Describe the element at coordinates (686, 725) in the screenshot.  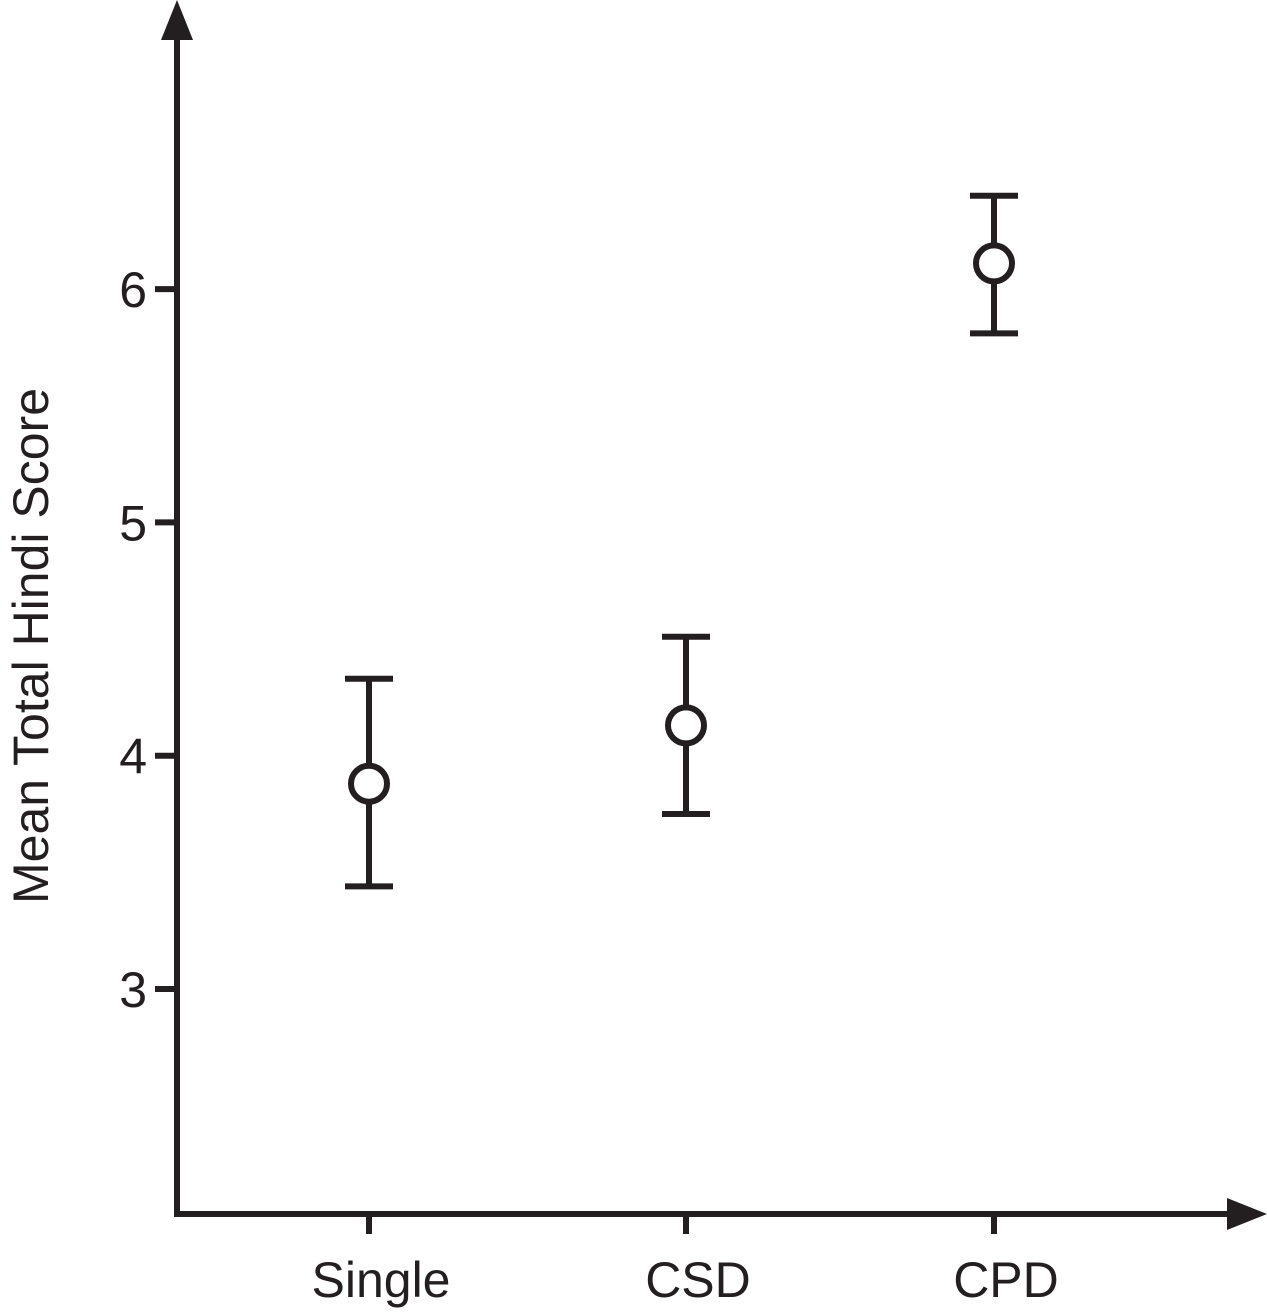
I see `mean-point-csd` at that location.